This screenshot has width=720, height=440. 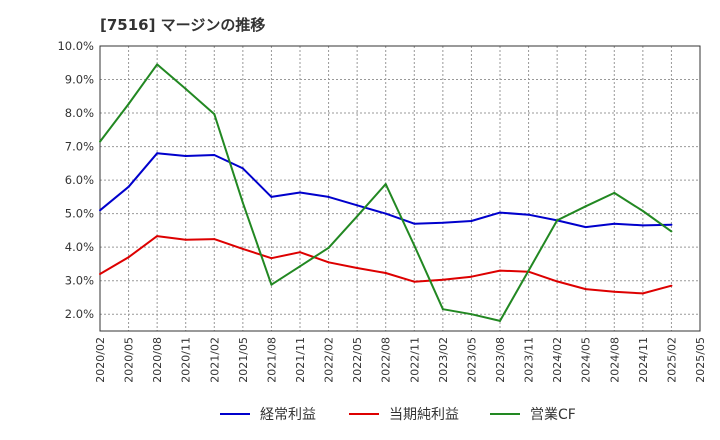 What do you see at coordinates (79, 214) in the screenshot?
I see `y-tick-label: 5.0%` at bounding box center [79, 214].